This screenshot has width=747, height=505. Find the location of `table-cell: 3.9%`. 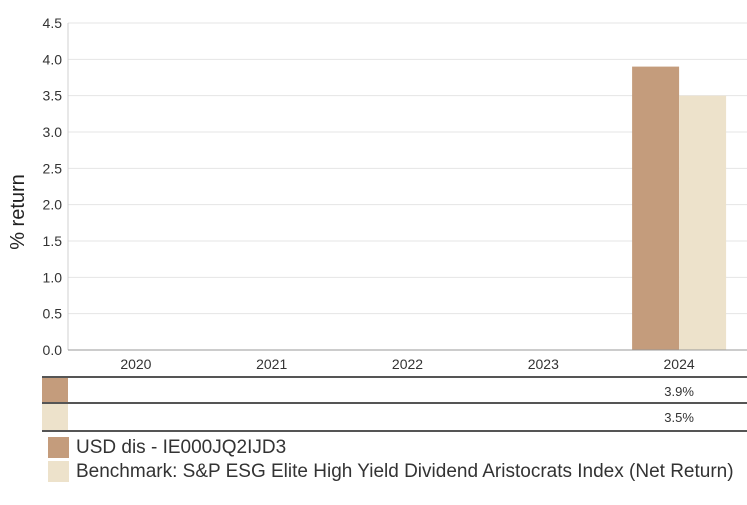

table-cell: 3.9% is located at coordinates (679, 391).